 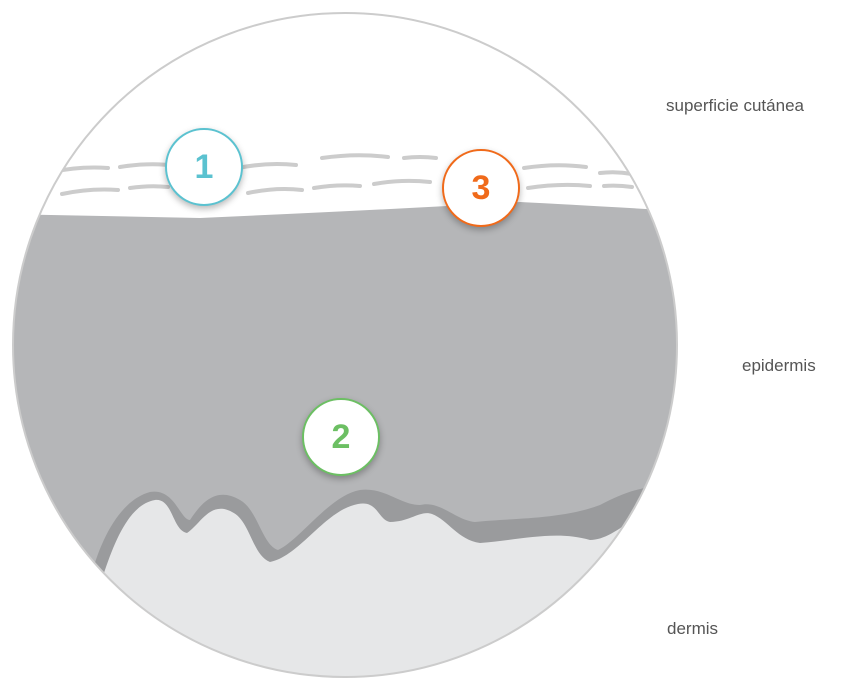 What do you see at coordinates (735, 105) in the screenshot?
I see `label-skin-surface: superficie cutánea` at bounding box center [735, 105].